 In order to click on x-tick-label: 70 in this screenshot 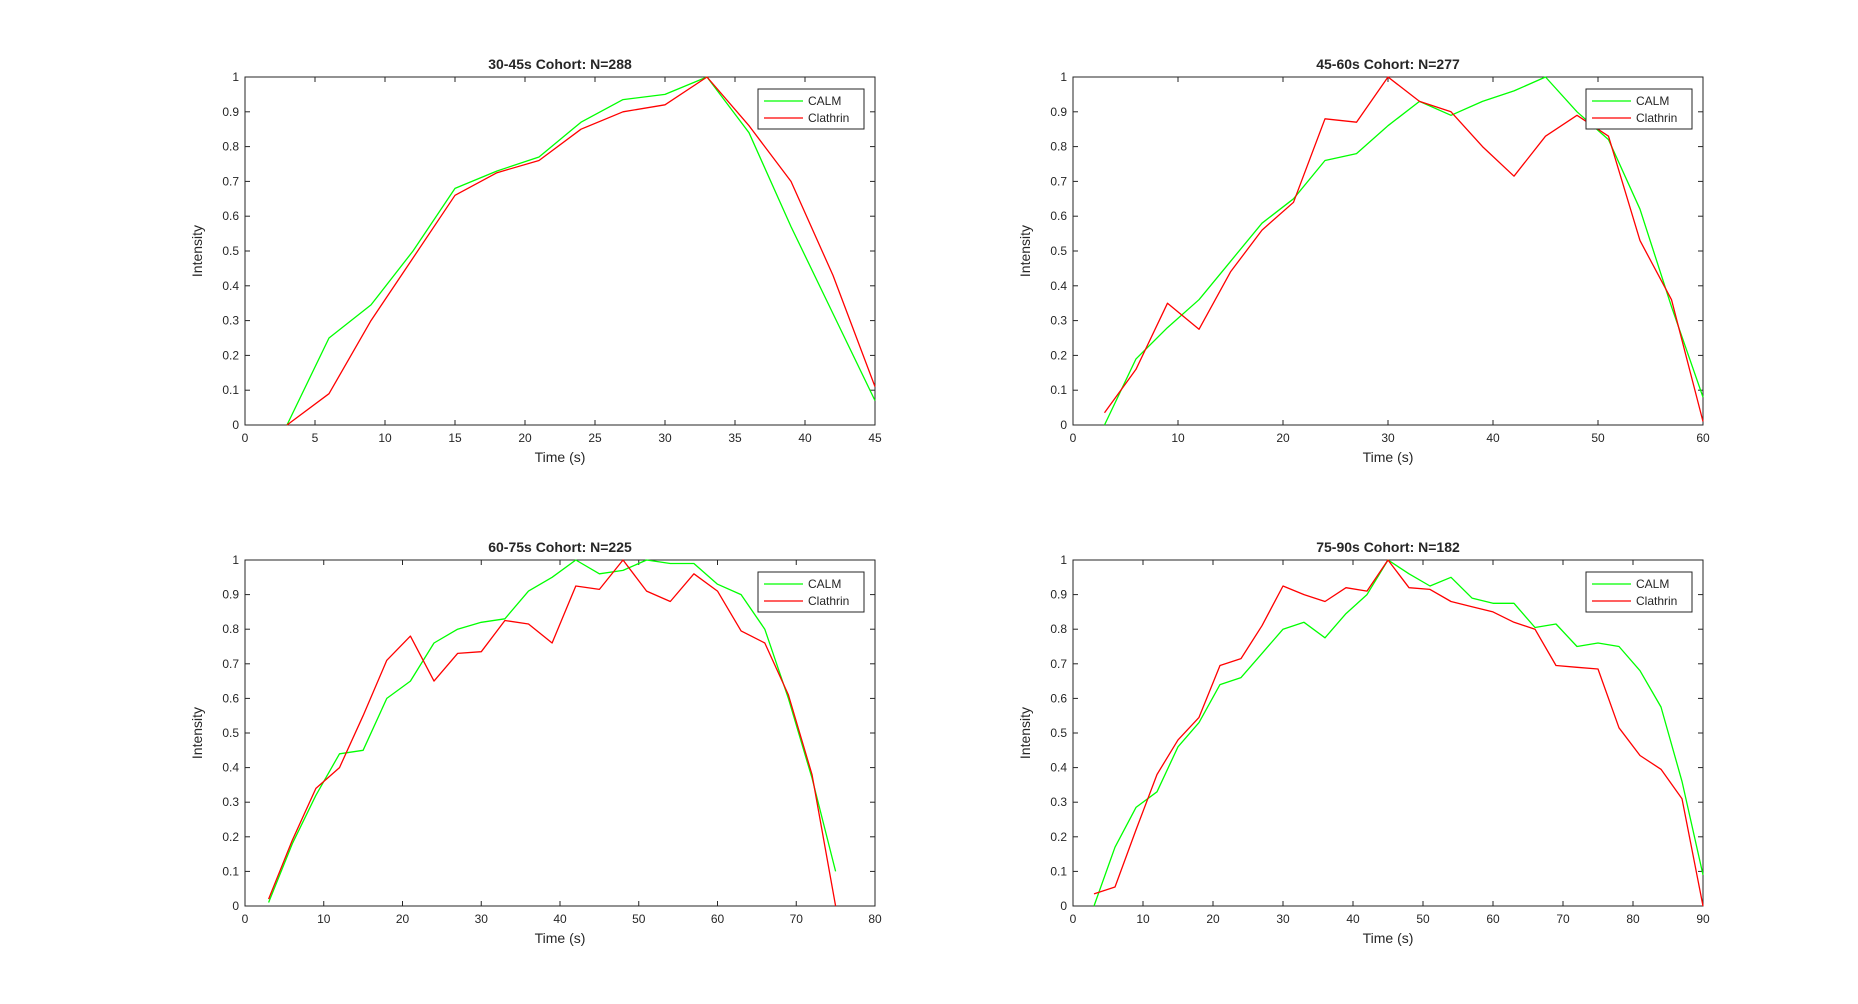, I will do `click(1563, 919)`.